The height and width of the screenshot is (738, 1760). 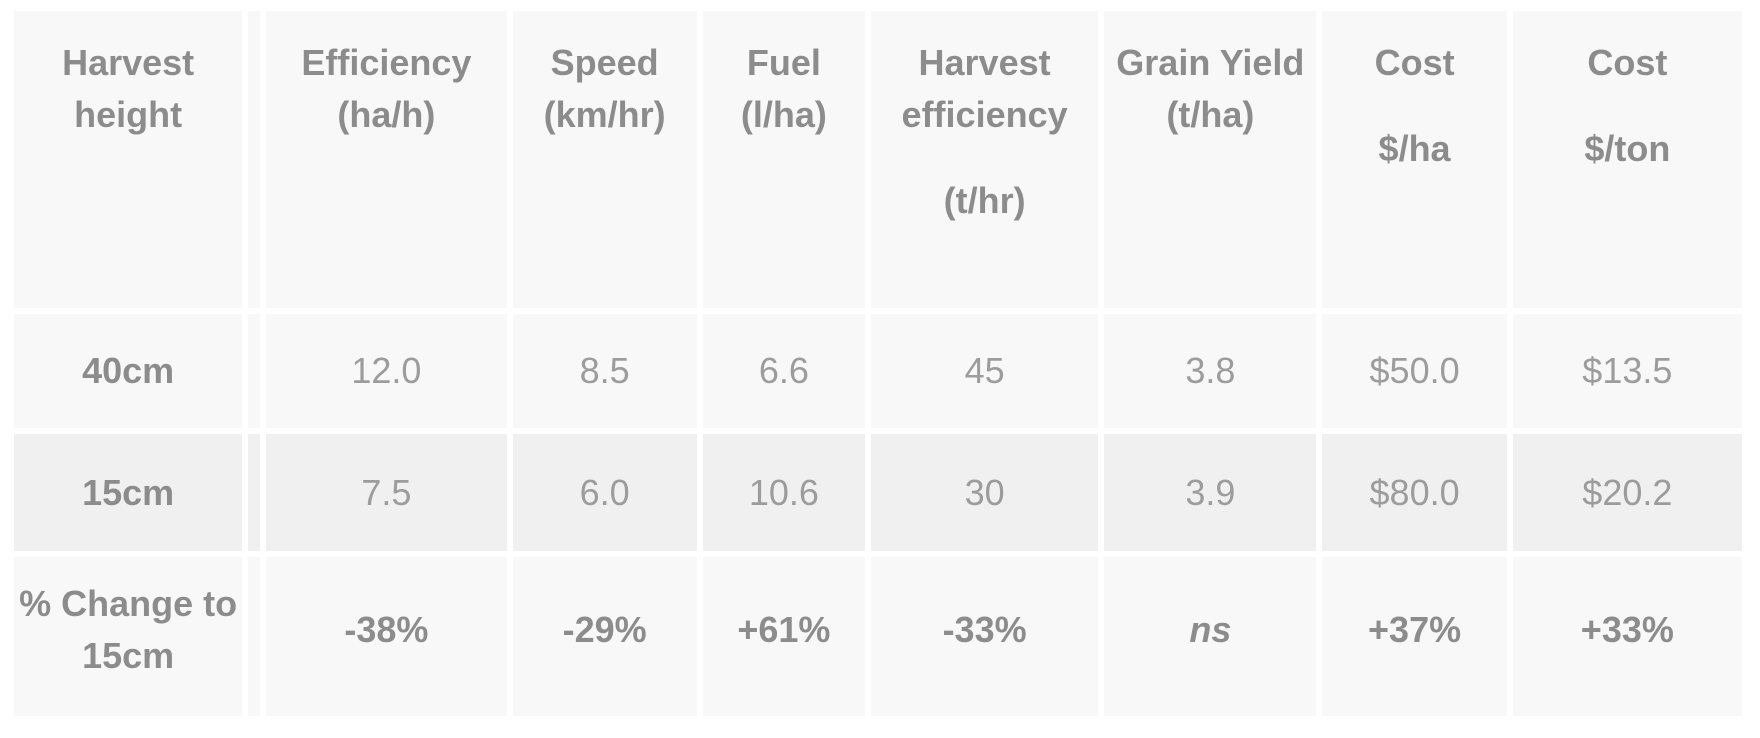 What do you see at coordinates (1627, 492) in the screenshot?
I see `cell-15cm-cost-ton: $20.2` at bounding box center [1627, 492].